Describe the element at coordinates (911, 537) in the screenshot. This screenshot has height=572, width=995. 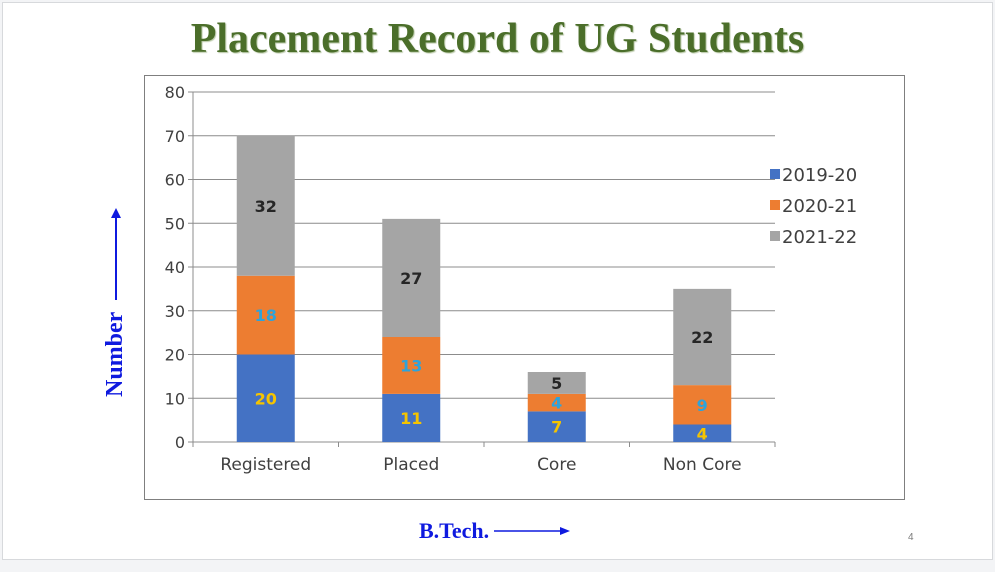
I see `page-number: 4` at that location.